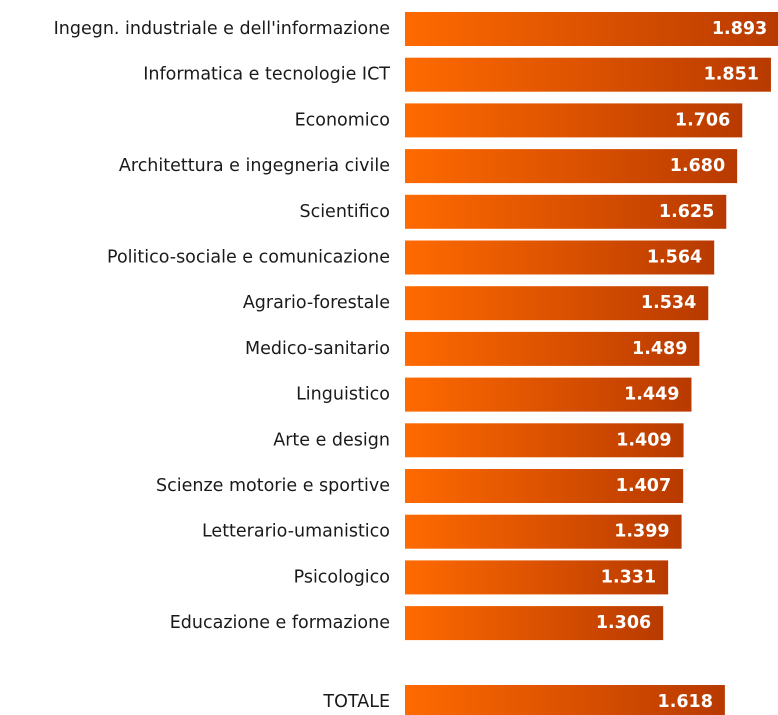 The width and height of the screenshot is (778, 715). Describe the element at coordinates (697, 166) in the screenshot. I see `bar-4-value-label: 1.680` at that location.